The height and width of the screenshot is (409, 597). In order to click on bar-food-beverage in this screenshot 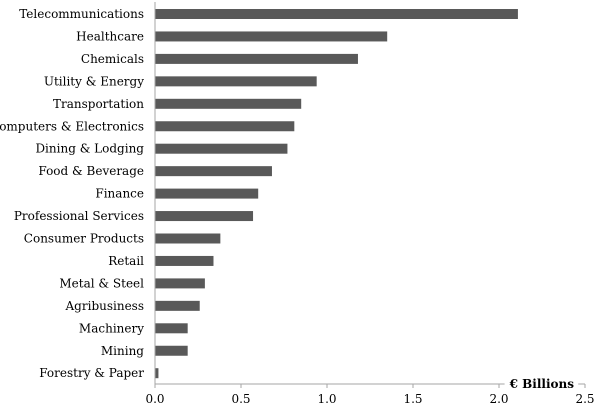, I will do `click(213, 171)`.